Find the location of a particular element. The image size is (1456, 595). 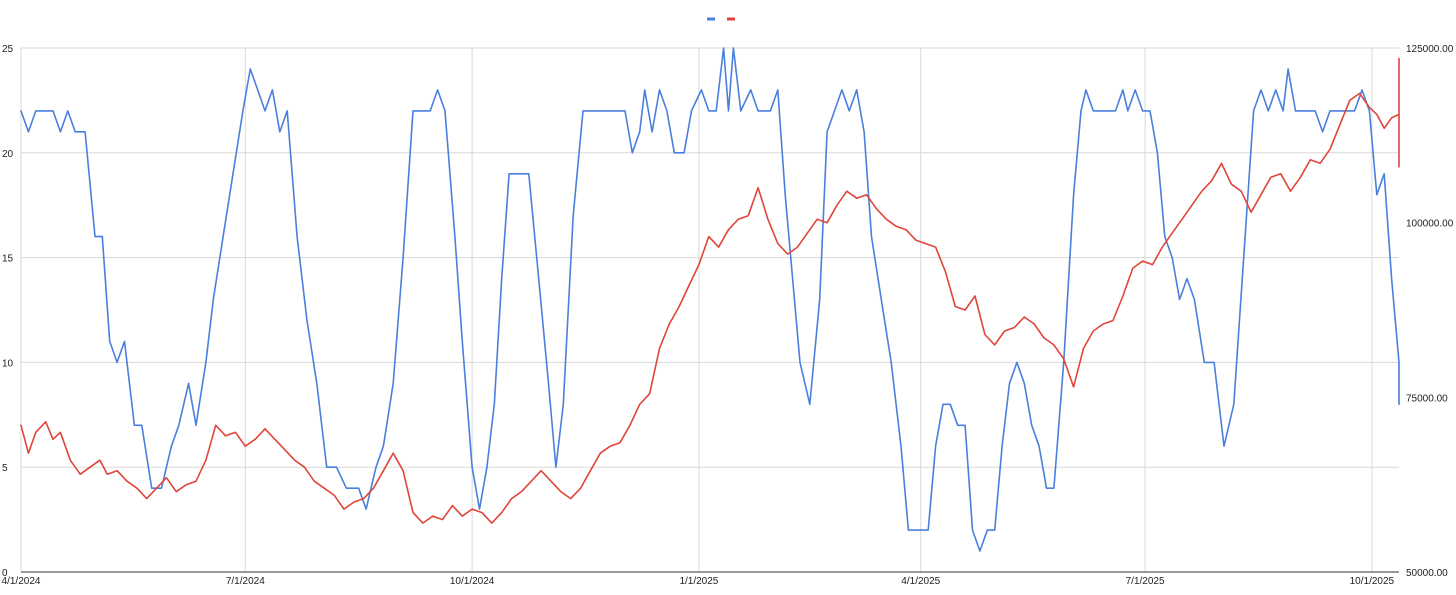

x-tick-label: 7/1/2025 is located at coordinates (1145, 581).